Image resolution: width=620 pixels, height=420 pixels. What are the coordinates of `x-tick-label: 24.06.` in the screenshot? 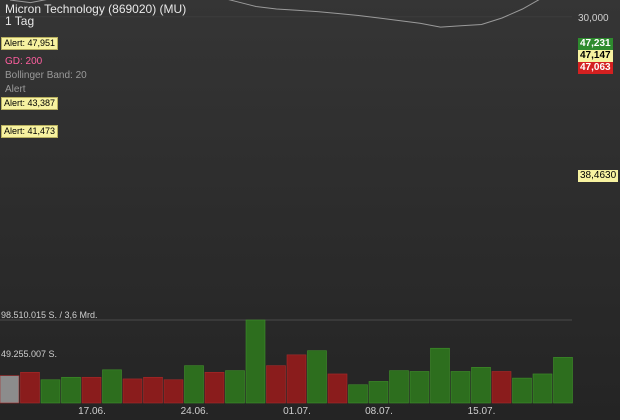 It's located at (195, 411).